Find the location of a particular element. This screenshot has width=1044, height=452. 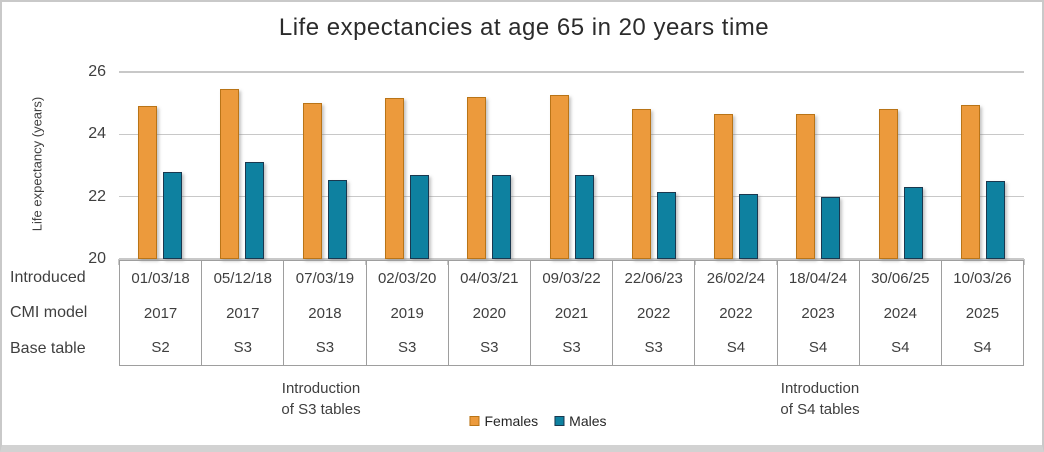

table-column-30/06/25: 30/06/25 2024 S4 is located at coordinates (901, 313).